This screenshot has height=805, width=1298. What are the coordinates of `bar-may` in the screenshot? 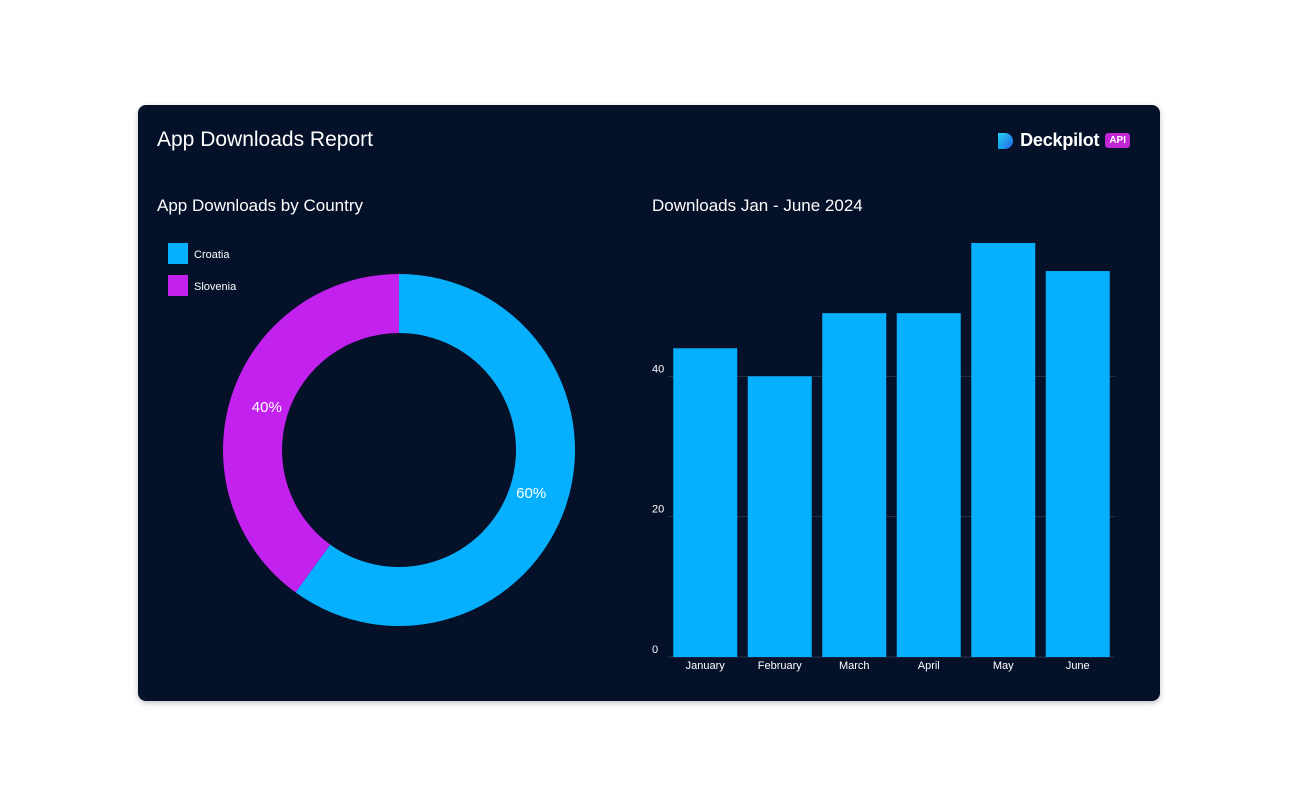 It's located at (1003, 450).